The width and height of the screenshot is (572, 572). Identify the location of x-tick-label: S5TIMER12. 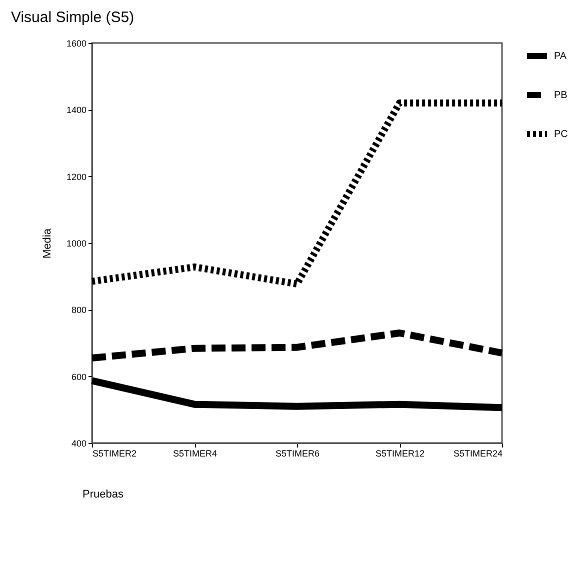
(400, 453).